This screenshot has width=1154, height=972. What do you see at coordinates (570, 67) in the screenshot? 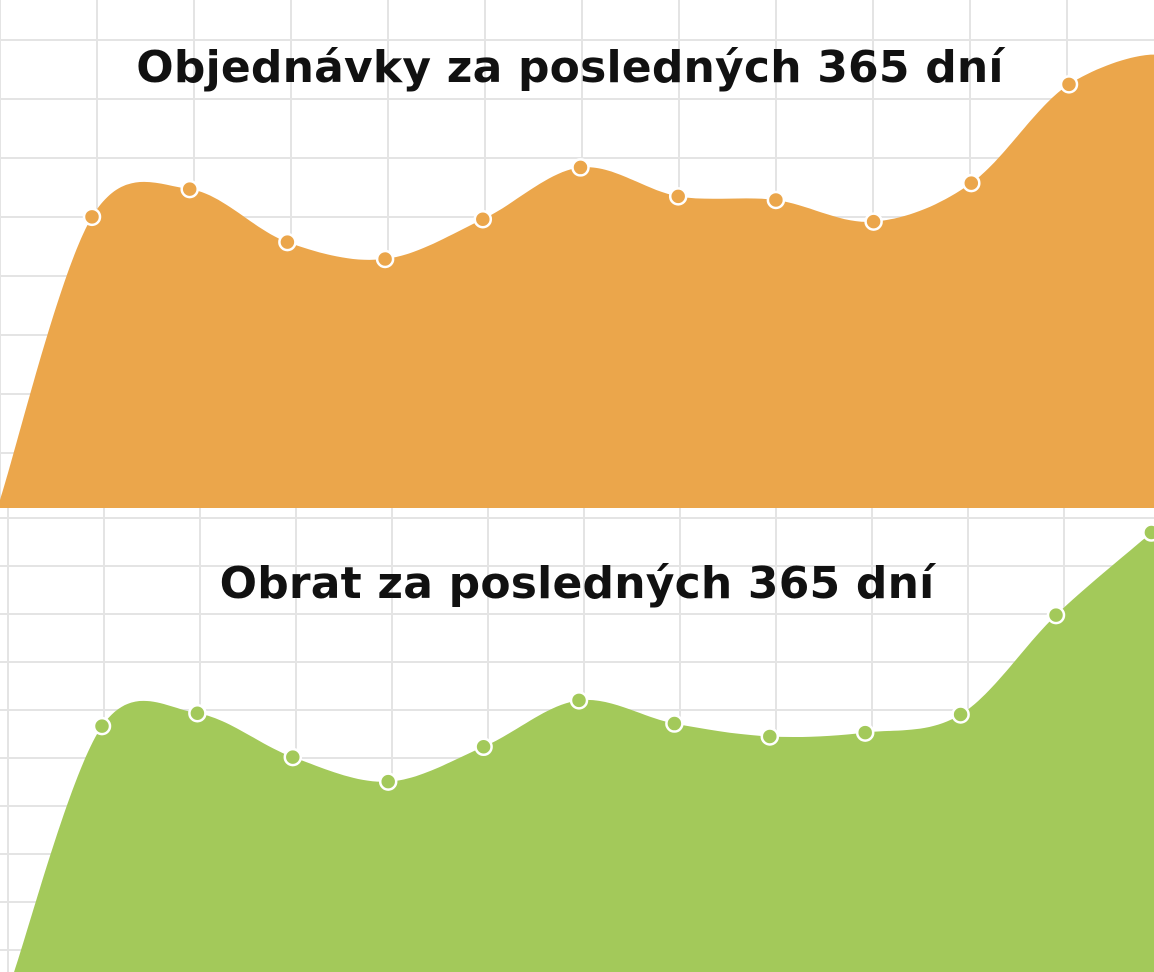
I see `orders-chart-title: Objednávky za posledných 365 dní` at bounding box center [570, 67].